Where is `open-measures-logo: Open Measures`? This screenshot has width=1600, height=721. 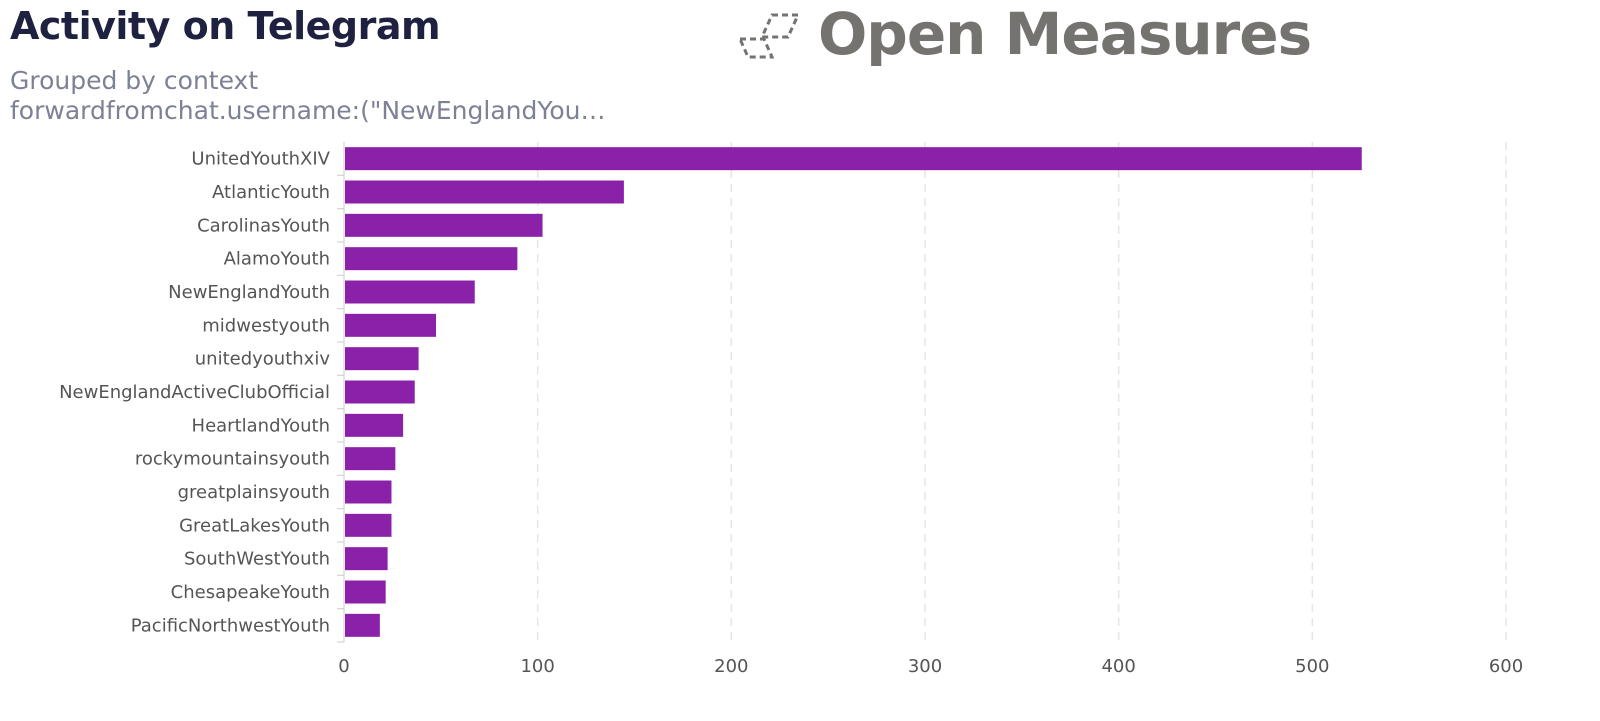
open-measures-logo: Open Measures is located at coordinates (1025, 34).